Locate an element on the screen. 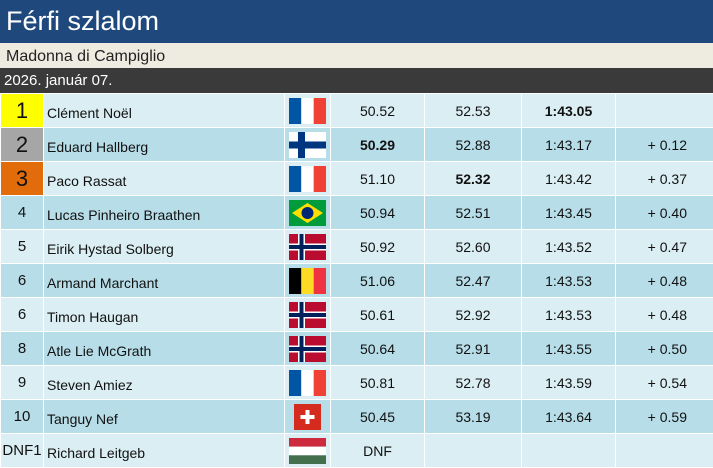  time-gap: + 0.12 is located at coordinates (664, 145).